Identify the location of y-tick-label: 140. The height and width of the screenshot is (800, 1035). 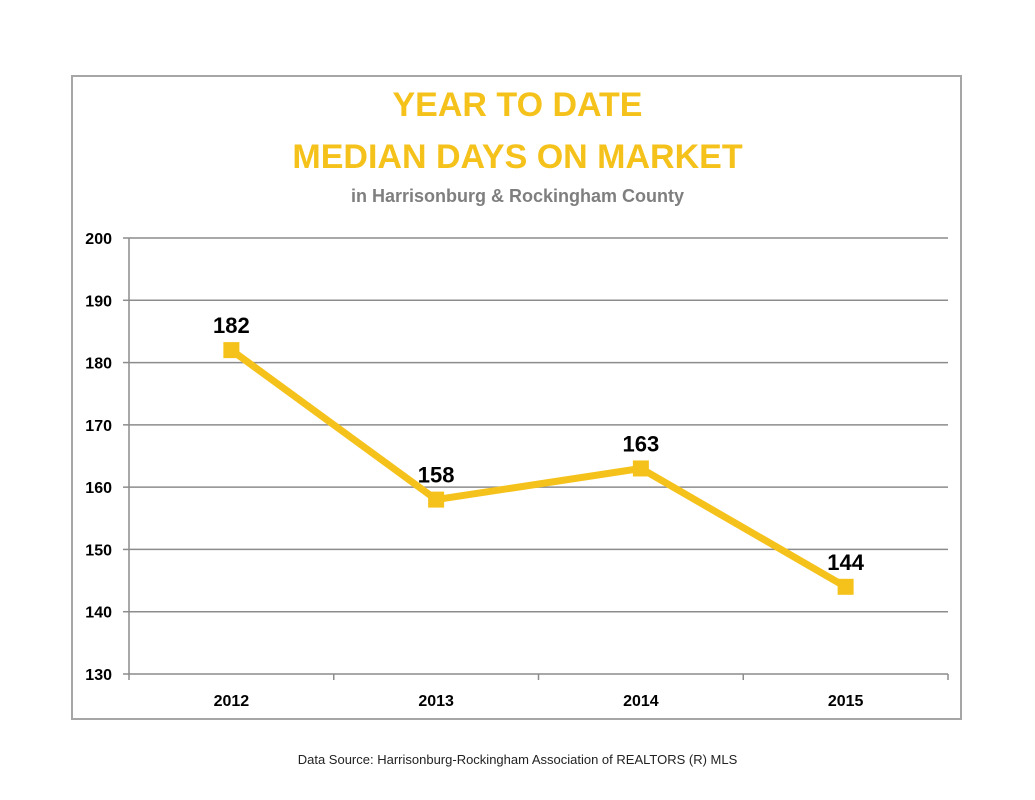
(98, 613).